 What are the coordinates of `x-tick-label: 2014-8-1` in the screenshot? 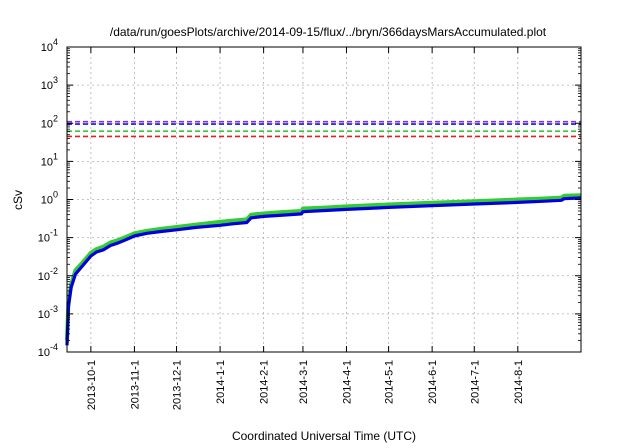 It's located at (519, 382).